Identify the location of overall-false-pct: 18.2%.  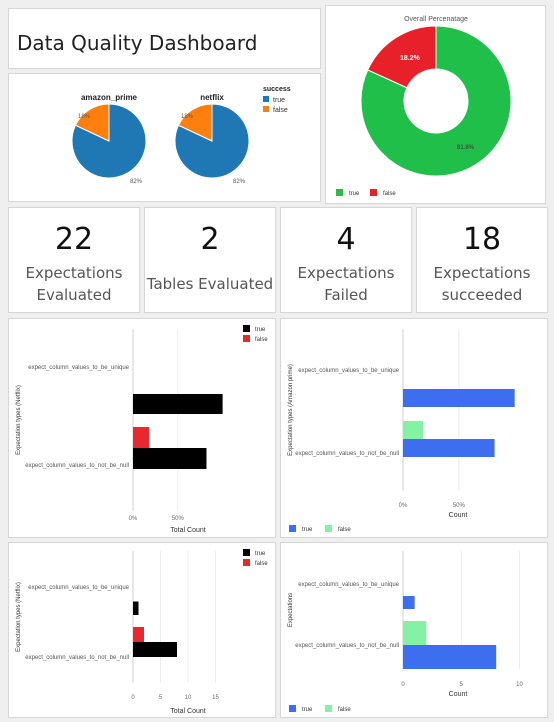
(410, 58).